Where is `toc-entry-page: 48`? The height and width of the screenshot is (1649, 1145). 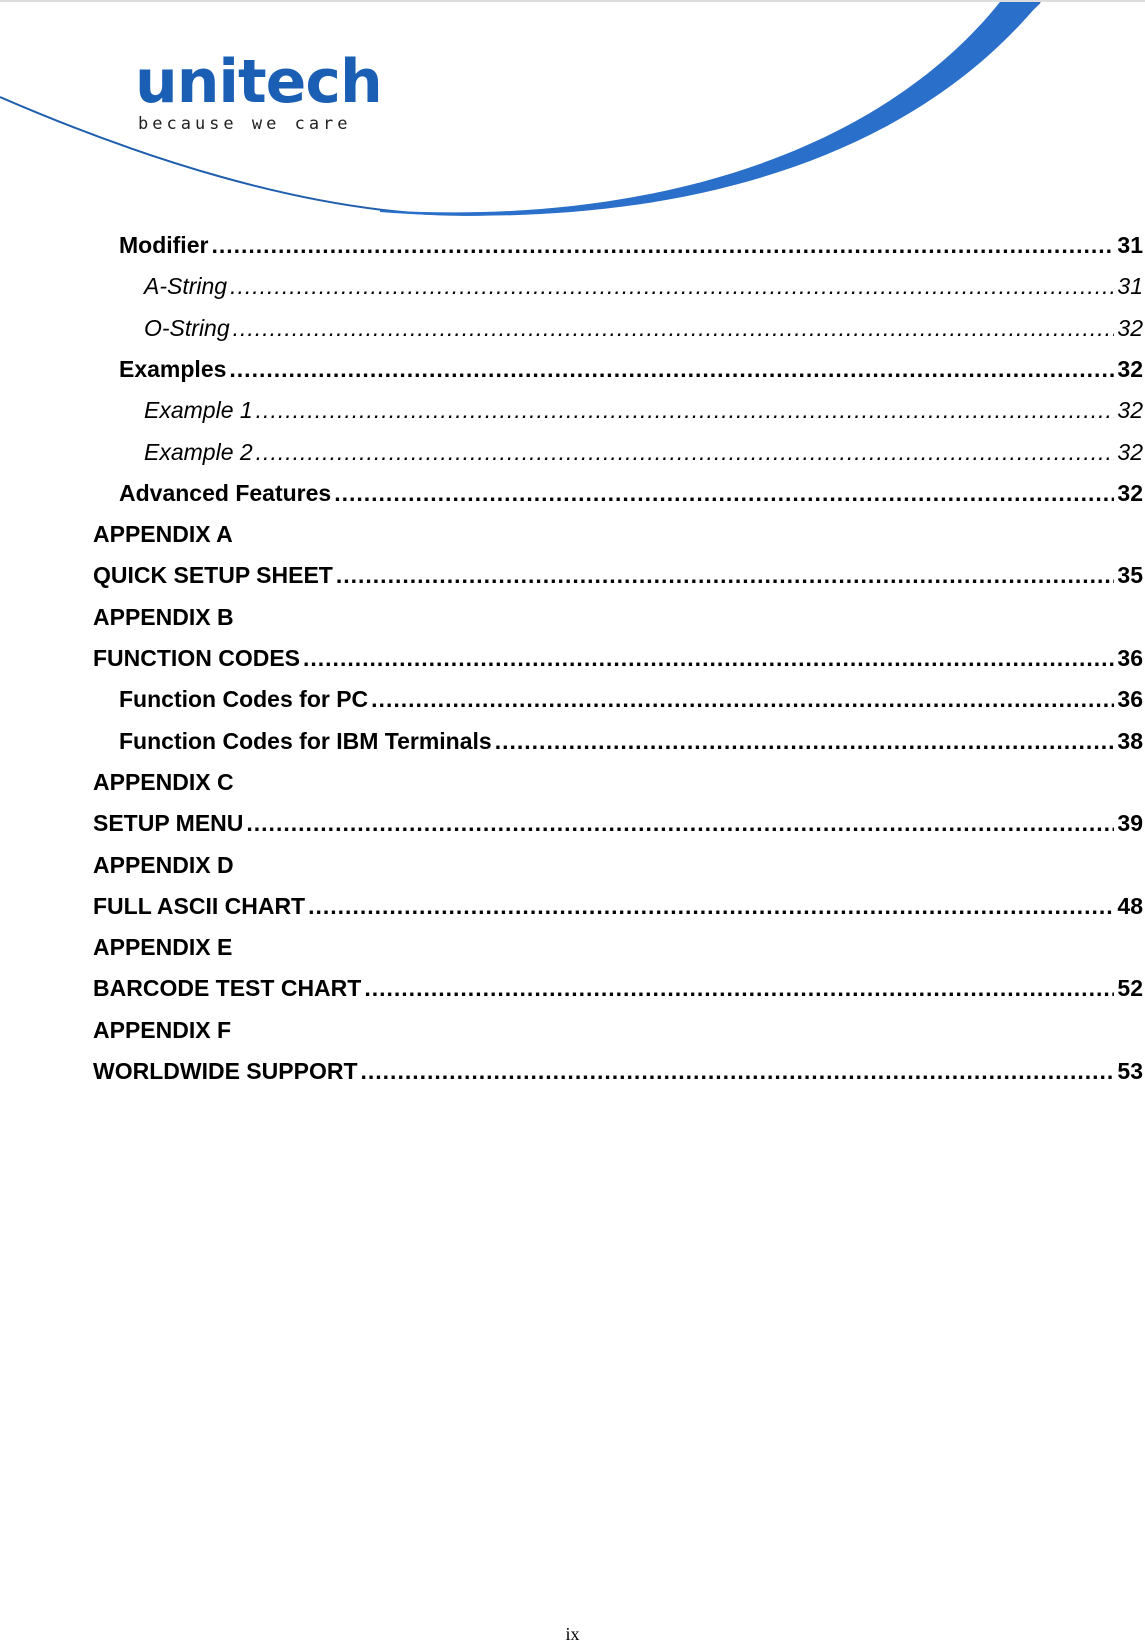 toc-entry-page: 48 is located at coordinates (1130, 905).